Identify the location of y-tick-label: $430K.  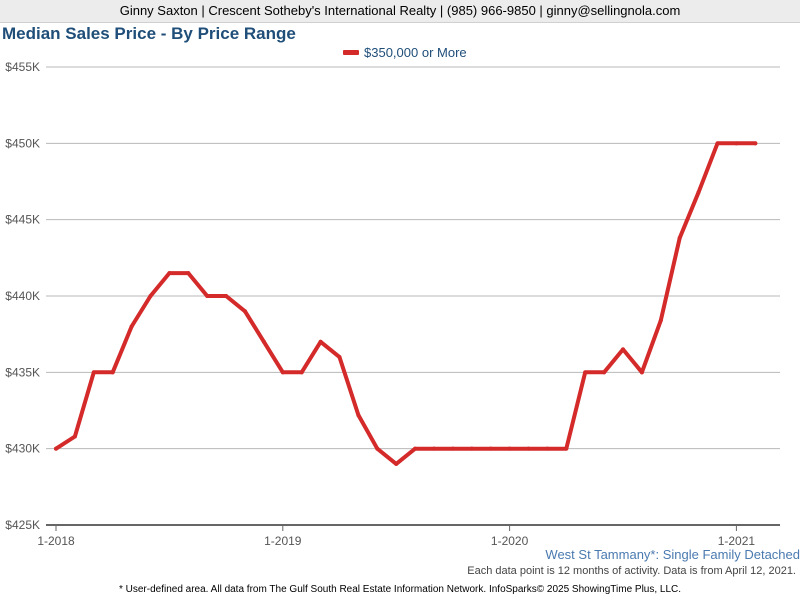
(22, 449).